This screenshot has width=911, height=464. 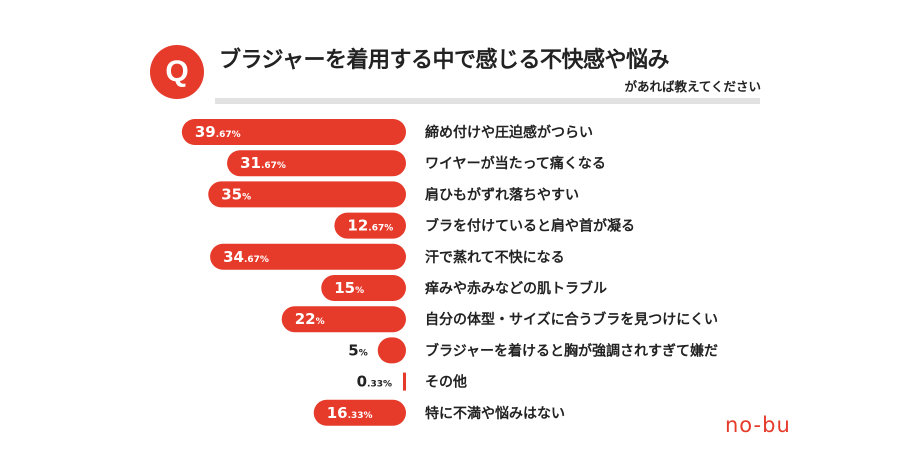 What do you see at coordinates (350, 413) in the screenshot?
I see `value-label: 16.33%` at bounding box center [350, 413].